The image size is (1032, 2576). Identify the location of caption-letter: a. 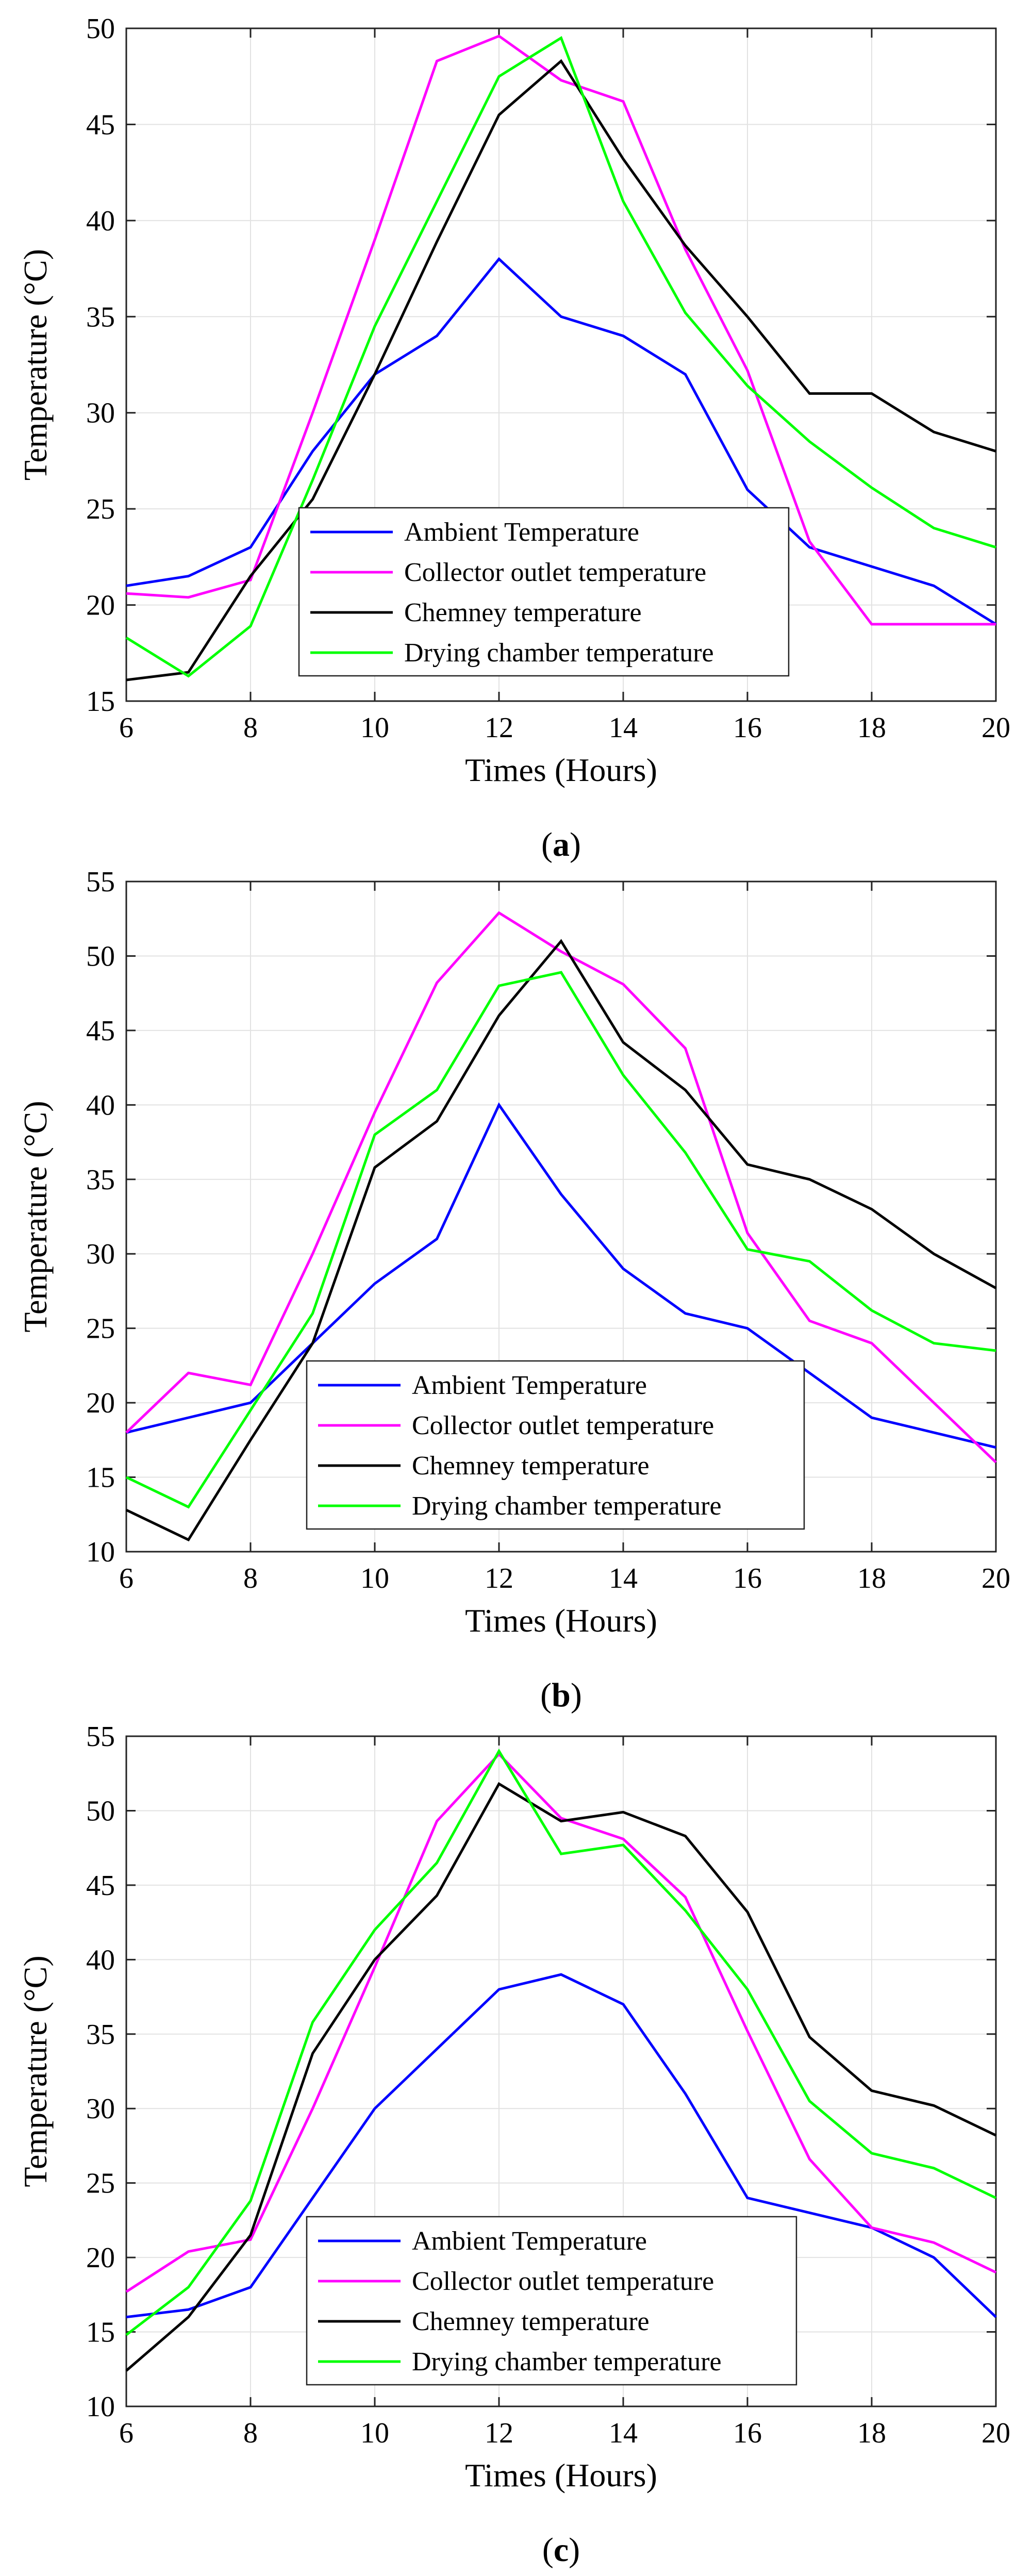
(561, 845).